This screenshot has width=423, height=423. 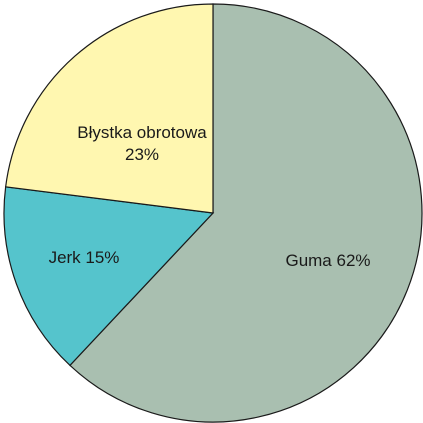 What do you see at coordinates (327, 260) in the screenshot?
I see `label-guma: Guma 62%` at bounding box center [327, 260].